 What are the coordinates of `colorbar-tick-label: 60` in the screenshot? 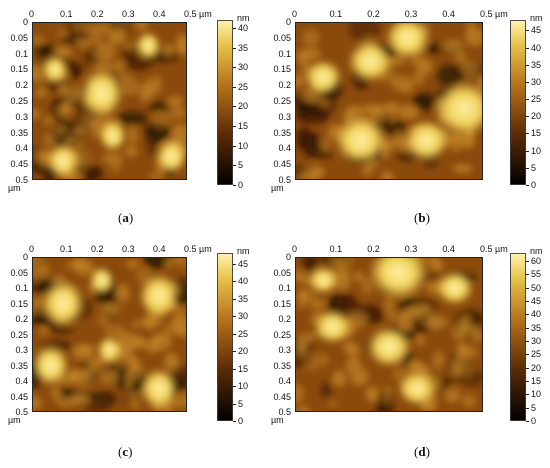 It's located at (536, 261).